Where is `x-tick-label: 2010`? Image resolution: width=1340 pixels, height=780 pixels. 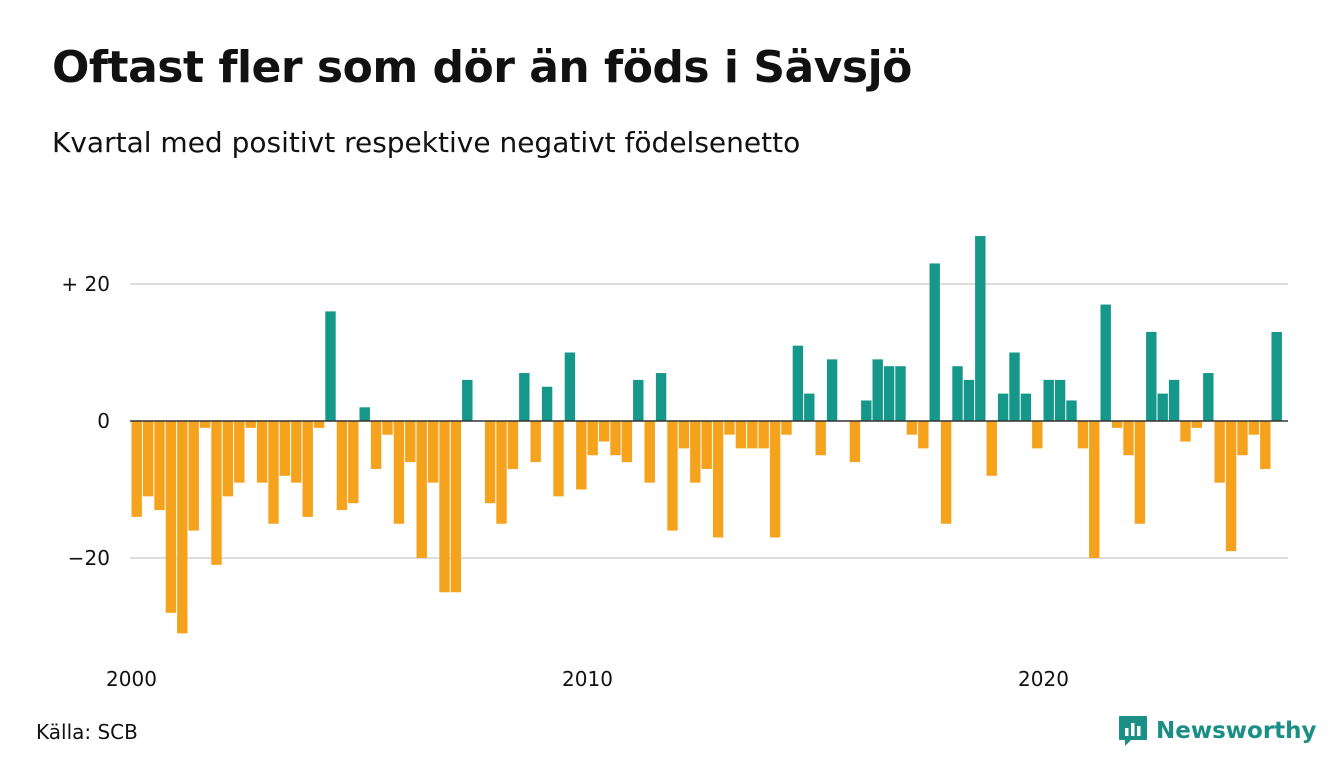 x-tick-label: 2010 is located at coordinates (587, 679).